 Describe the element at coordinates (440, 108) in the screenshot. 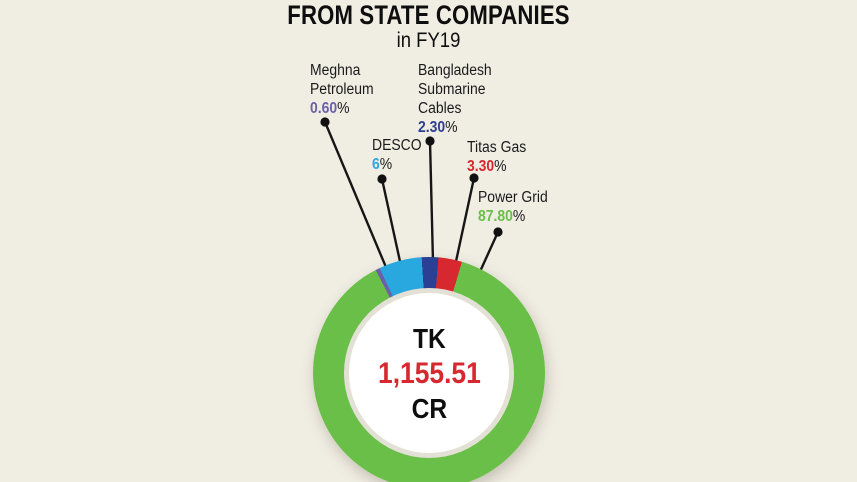

I see `callout-name-line: Cables` at that location.